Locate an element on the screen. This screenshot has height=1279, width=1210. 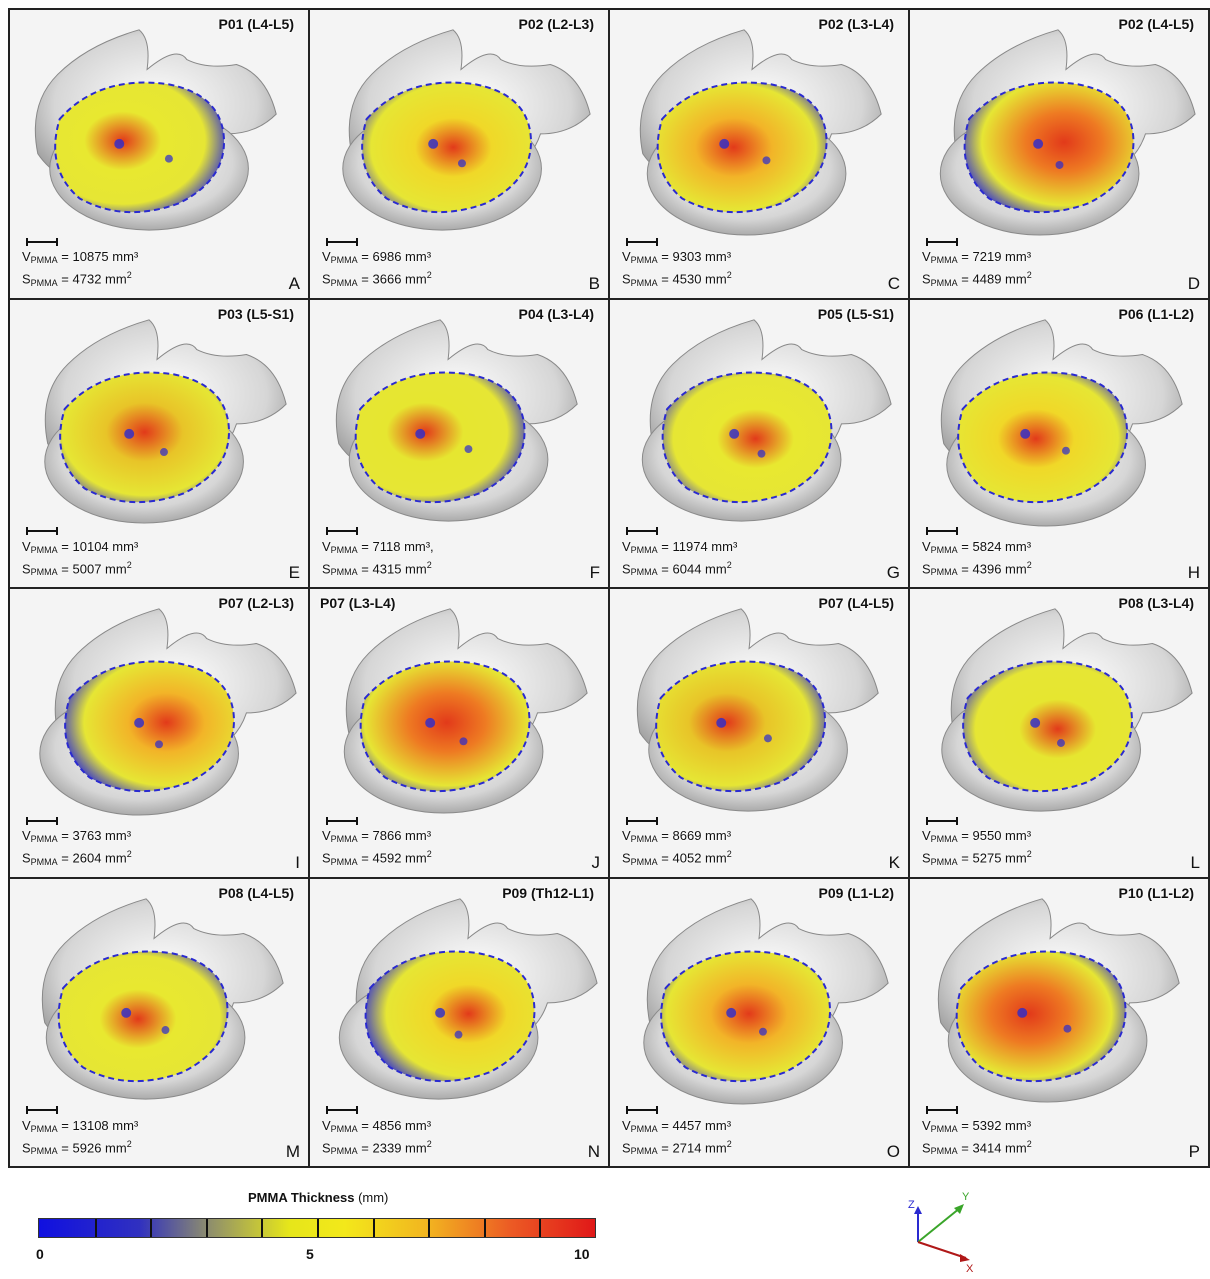
pmma-measurements: VPMMA = 8669 mm³ SPMMA = 4052 mm2 is located at coordinates (677, 847).